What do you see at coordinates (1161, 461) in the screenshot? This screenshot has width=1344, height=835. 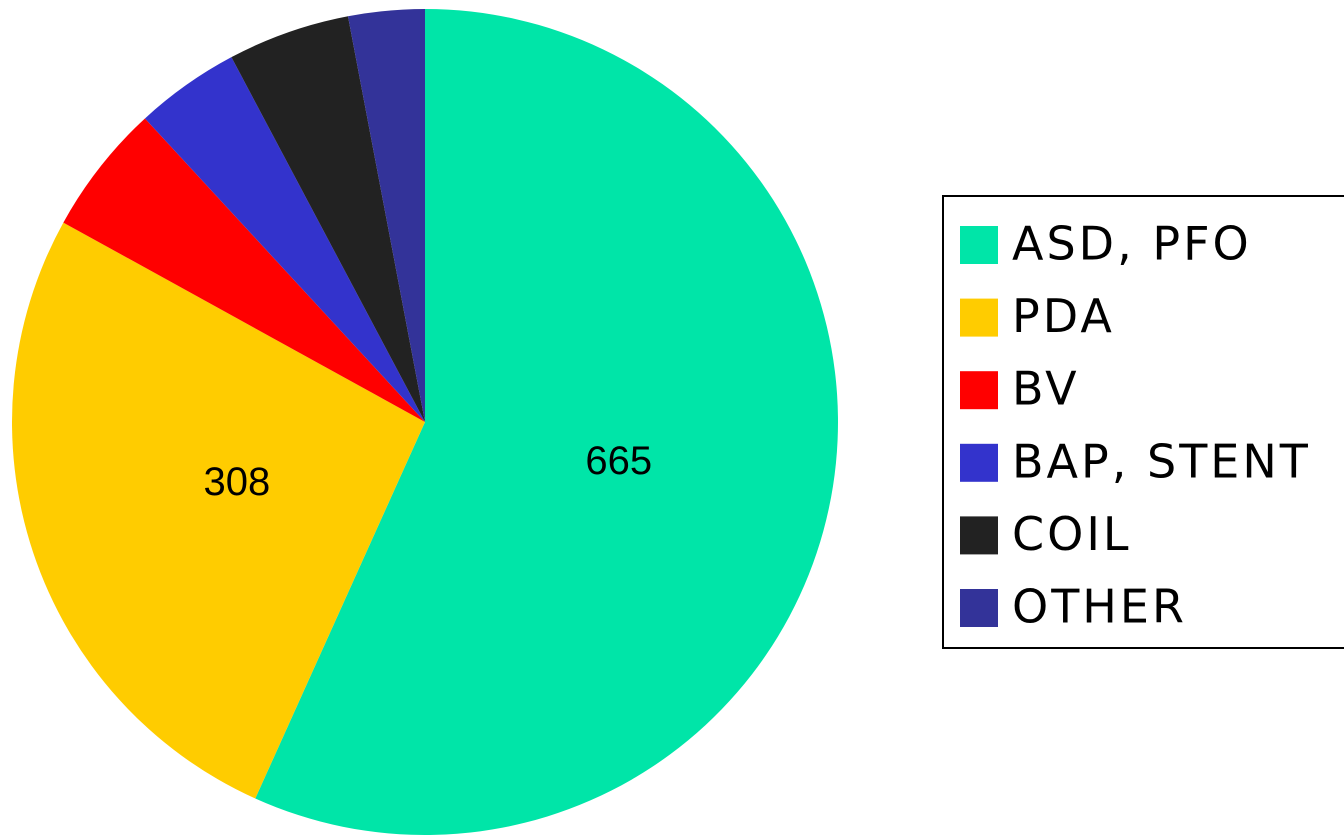 I see `legend-label: BAP, STENT` at bounding box center [1161, 461].